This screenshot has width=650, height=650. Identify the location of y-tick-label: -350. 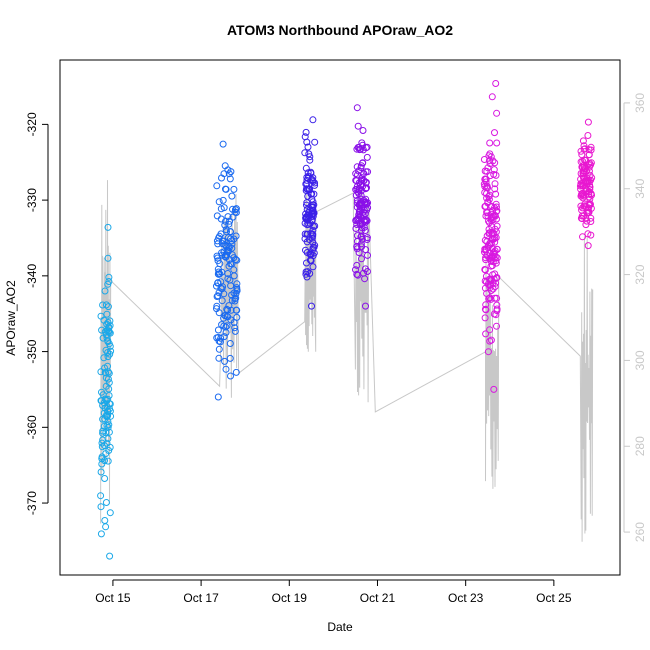
(32, 351).